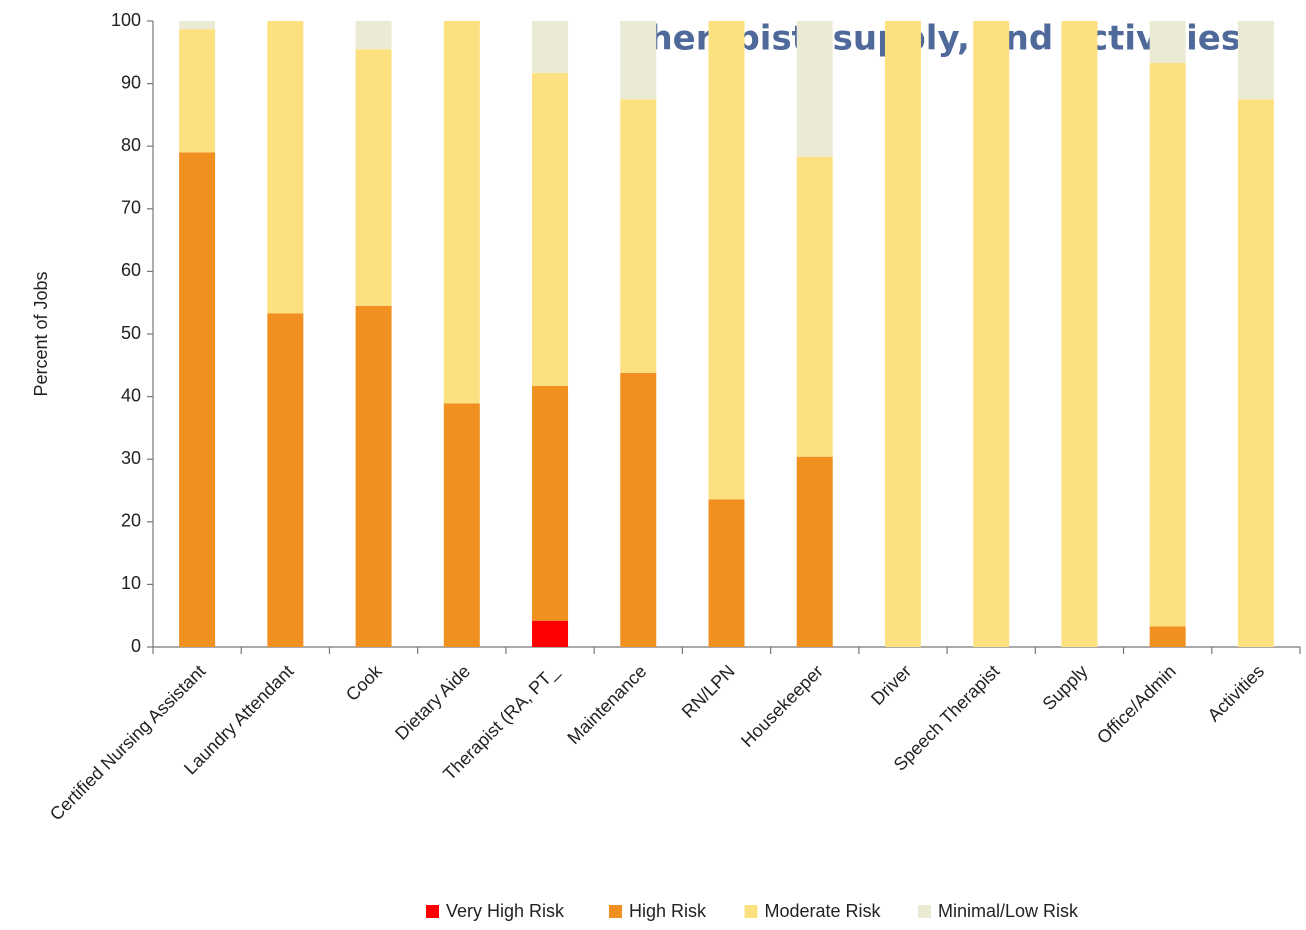 Image resolution: width=1306 pixels, height=930 pixels. Describe the element at coordinates (131, 82) in the screenshot. I see `y-tick-label: 90` at that location.